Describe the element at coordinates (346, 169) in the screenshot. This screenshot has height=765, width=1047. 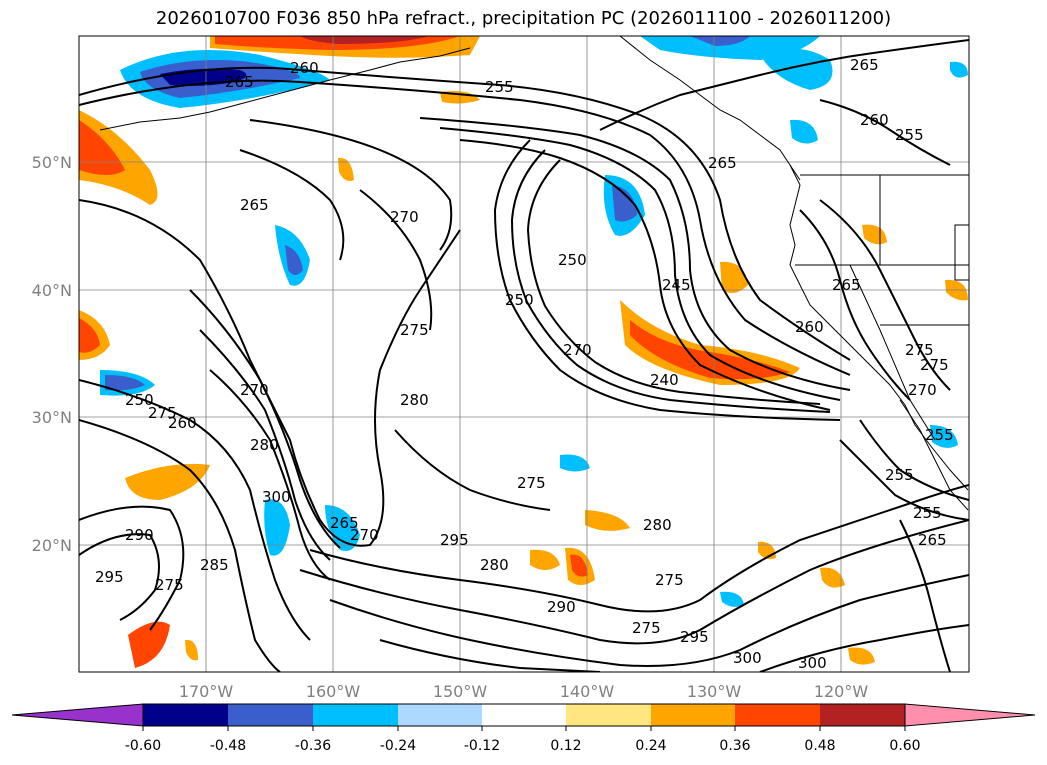
I see `shading-orange-n2` at that location.